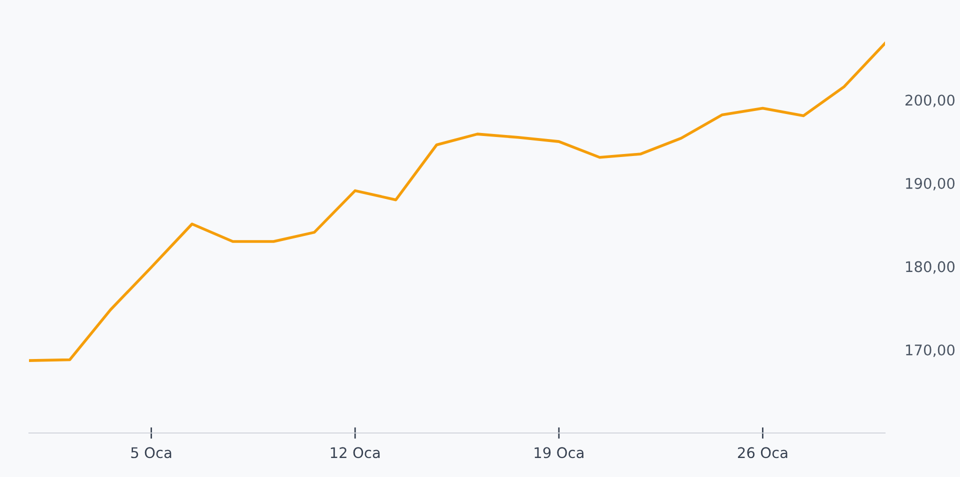  I want to click on x-tick-label: 26 Oca, so click(763, 452).